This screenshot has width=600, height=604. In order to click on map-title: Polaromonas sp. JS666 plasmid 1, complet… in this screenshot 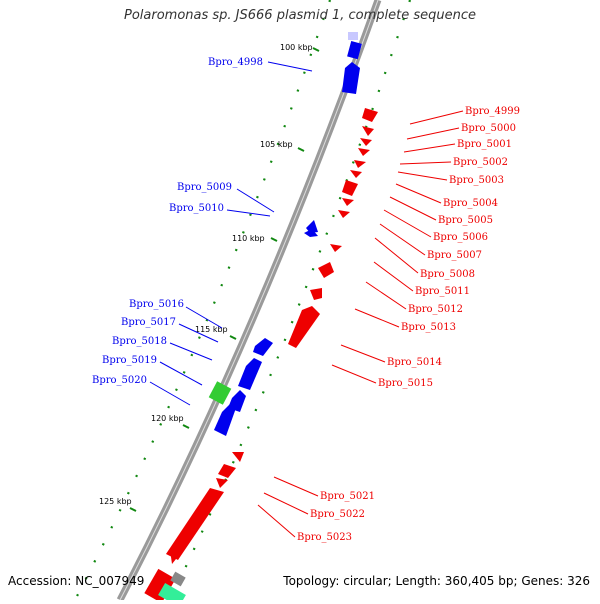, I will do `click(299, 15)`.